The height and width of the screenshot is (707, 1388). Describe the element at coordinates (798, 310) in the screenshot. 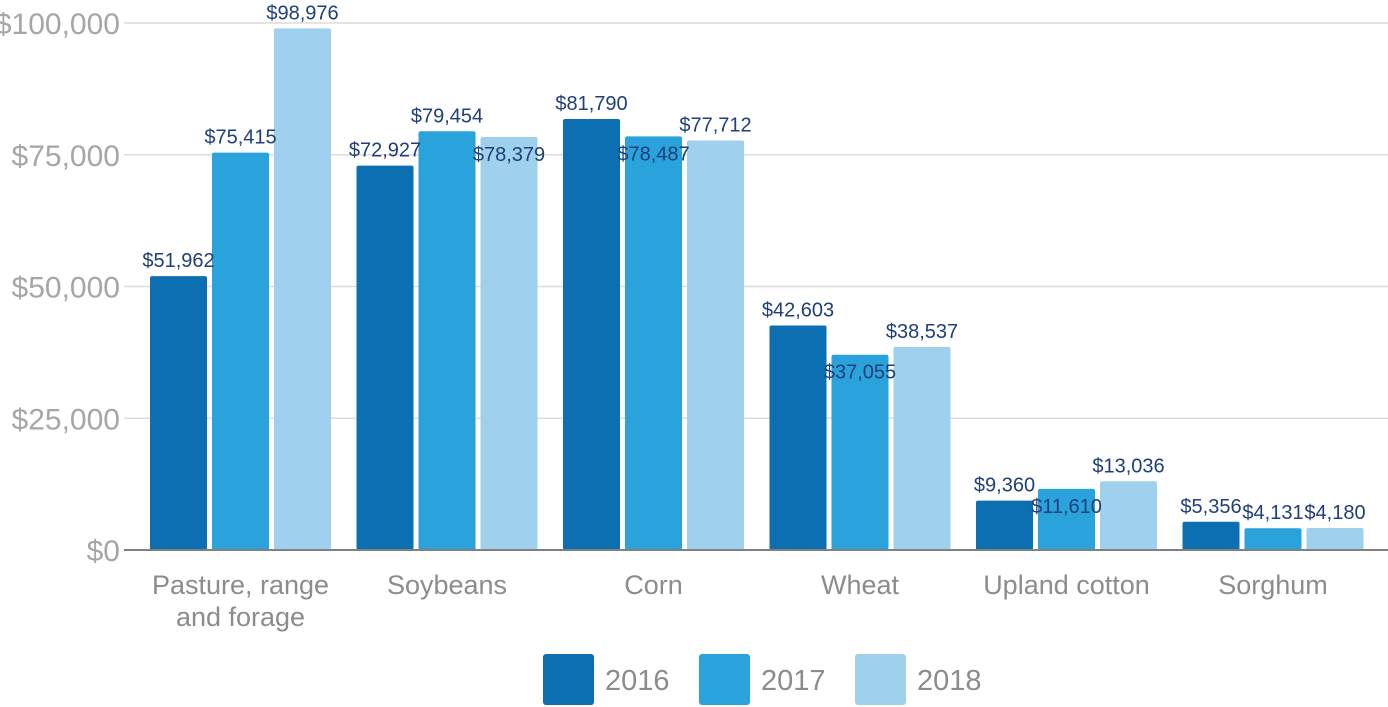

I see `data-label: $42,603` at that location.